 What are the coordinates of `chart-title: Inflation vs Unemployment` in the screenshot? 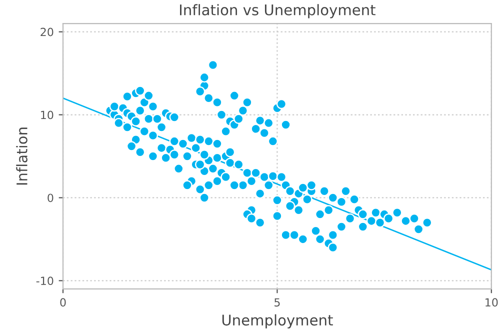 It's located at (278, 11).